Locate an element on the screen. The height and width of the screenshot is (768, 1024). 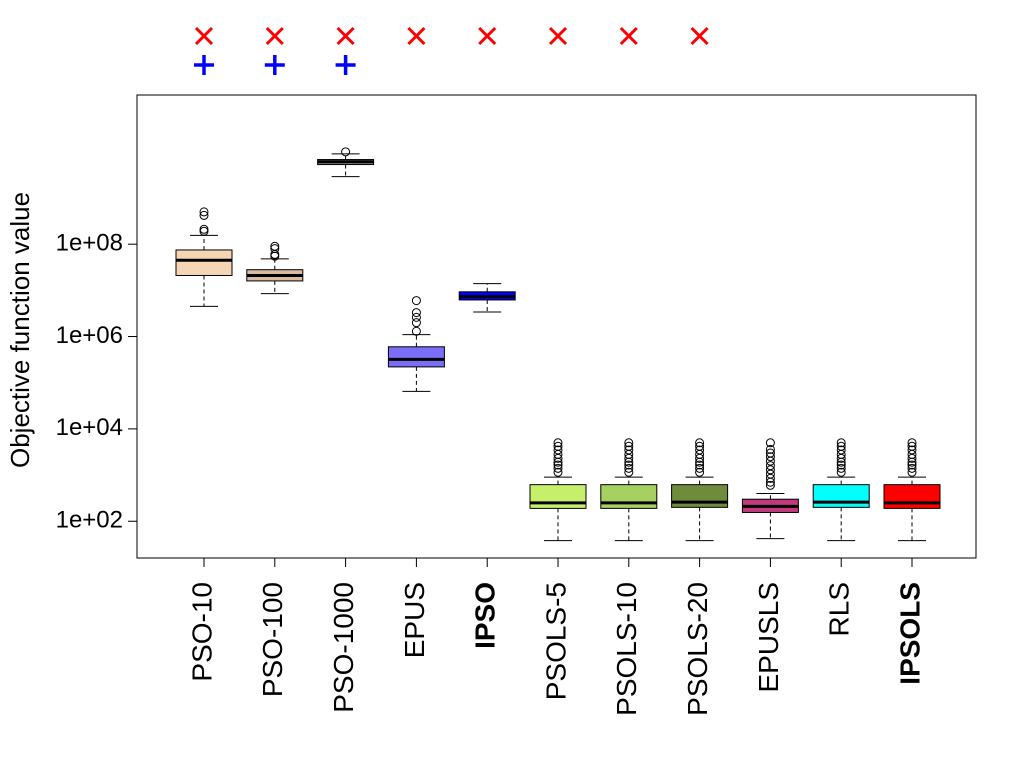
x-category-label: EPUSLS is located at coordinates (768, 637).